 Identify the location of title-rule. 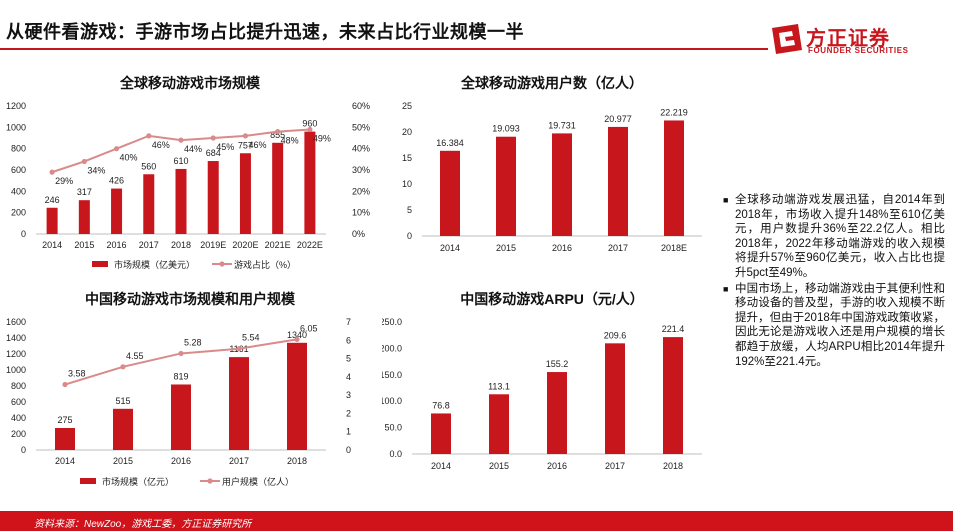
(384, 49).